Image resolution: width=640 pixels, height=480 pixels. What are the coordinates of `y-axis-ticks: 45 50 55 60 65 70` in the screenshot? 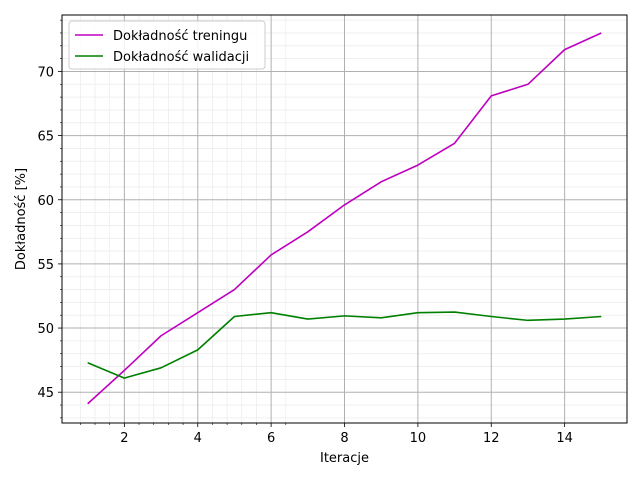 It's located at (49, 219).